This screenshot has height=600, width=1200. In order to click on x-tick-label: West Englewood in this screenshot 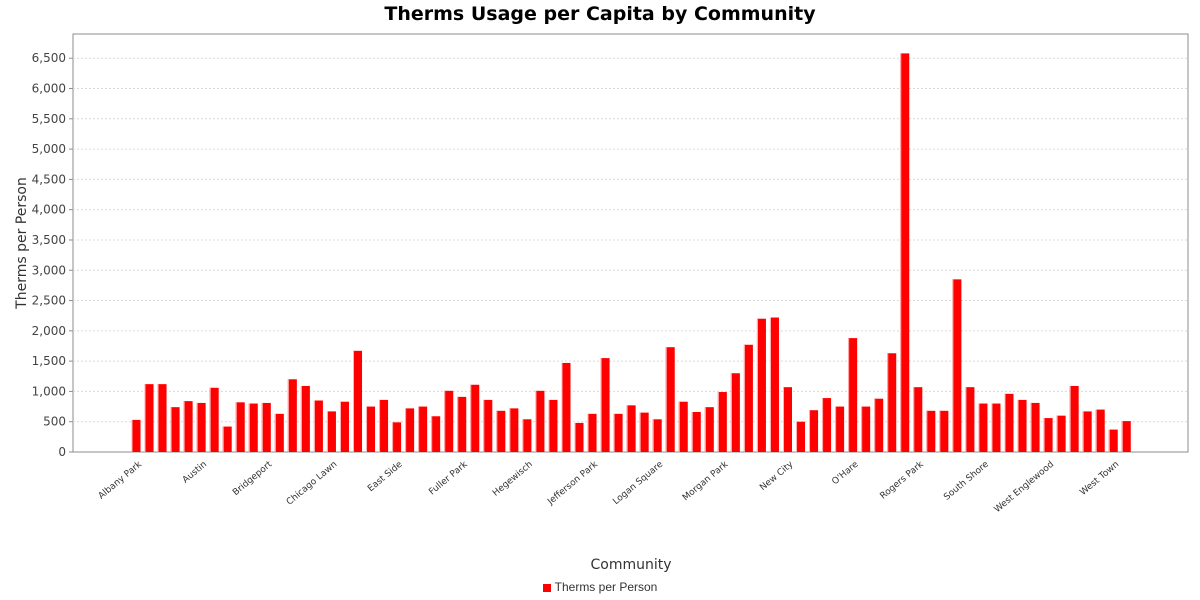, I will do `click(1024, 487)`.